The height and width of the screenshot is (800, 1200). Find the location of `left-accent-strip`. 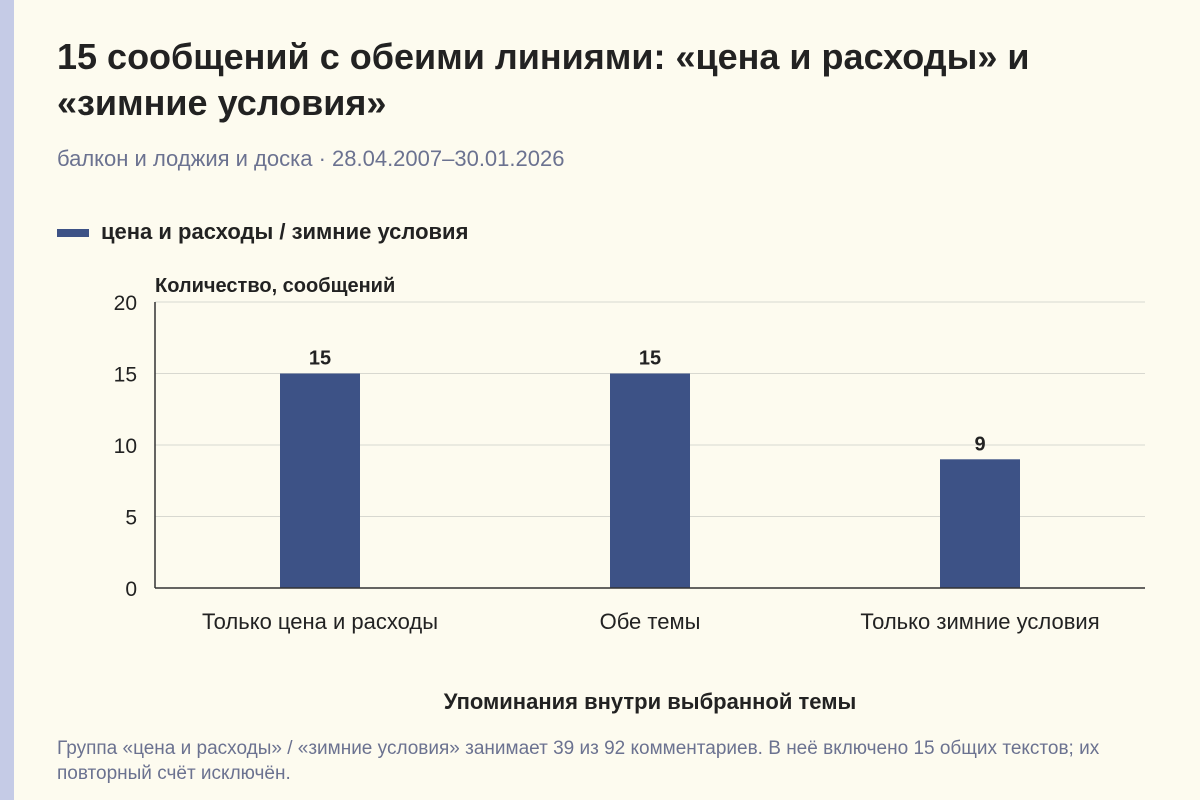

left-accent-strip is located at coordinates (7, 400).